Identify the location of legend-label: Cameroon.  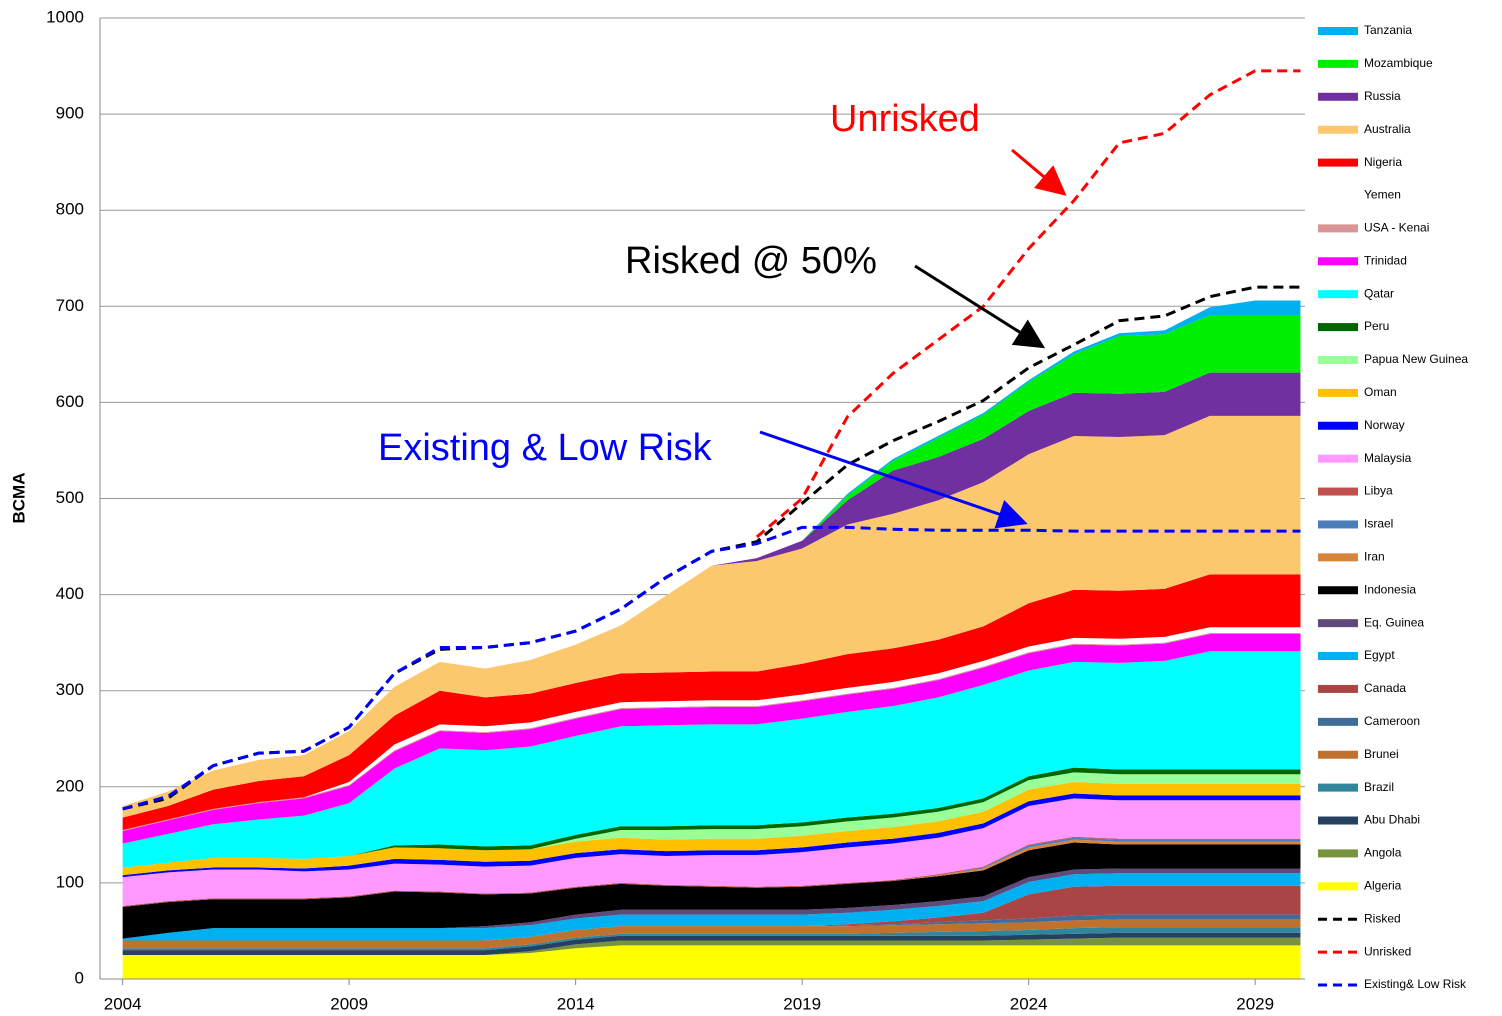
(1392, 721).